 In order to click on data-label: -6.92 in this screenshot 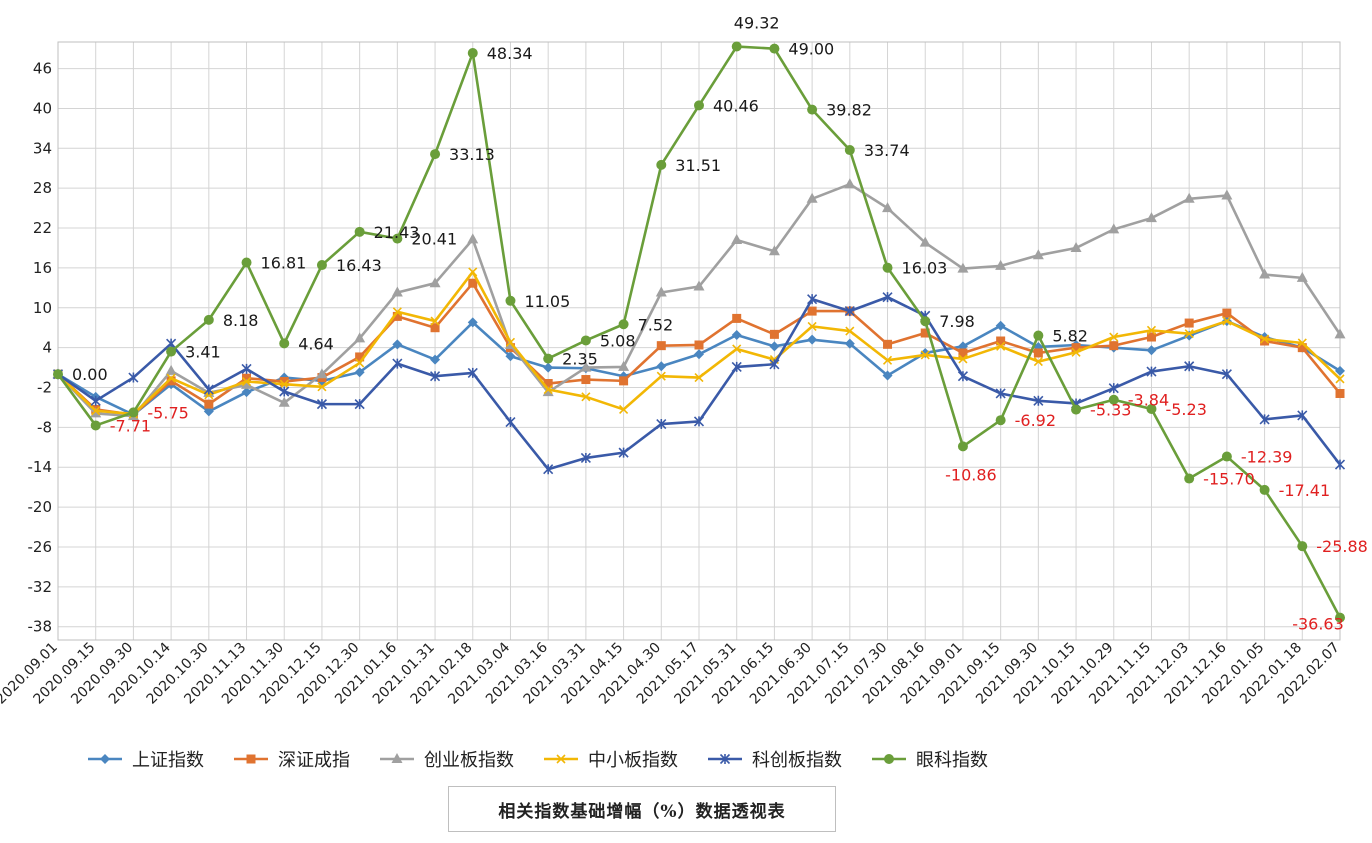, I will do `click(1035, 420)`.